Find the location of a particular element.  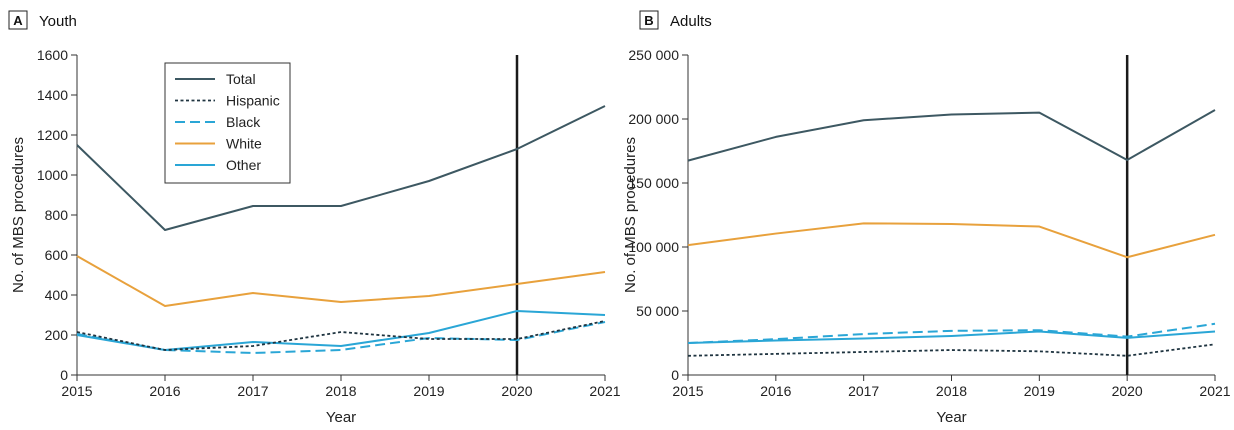

y-tick-label: 100 000 is located at coordinates (653, 247).